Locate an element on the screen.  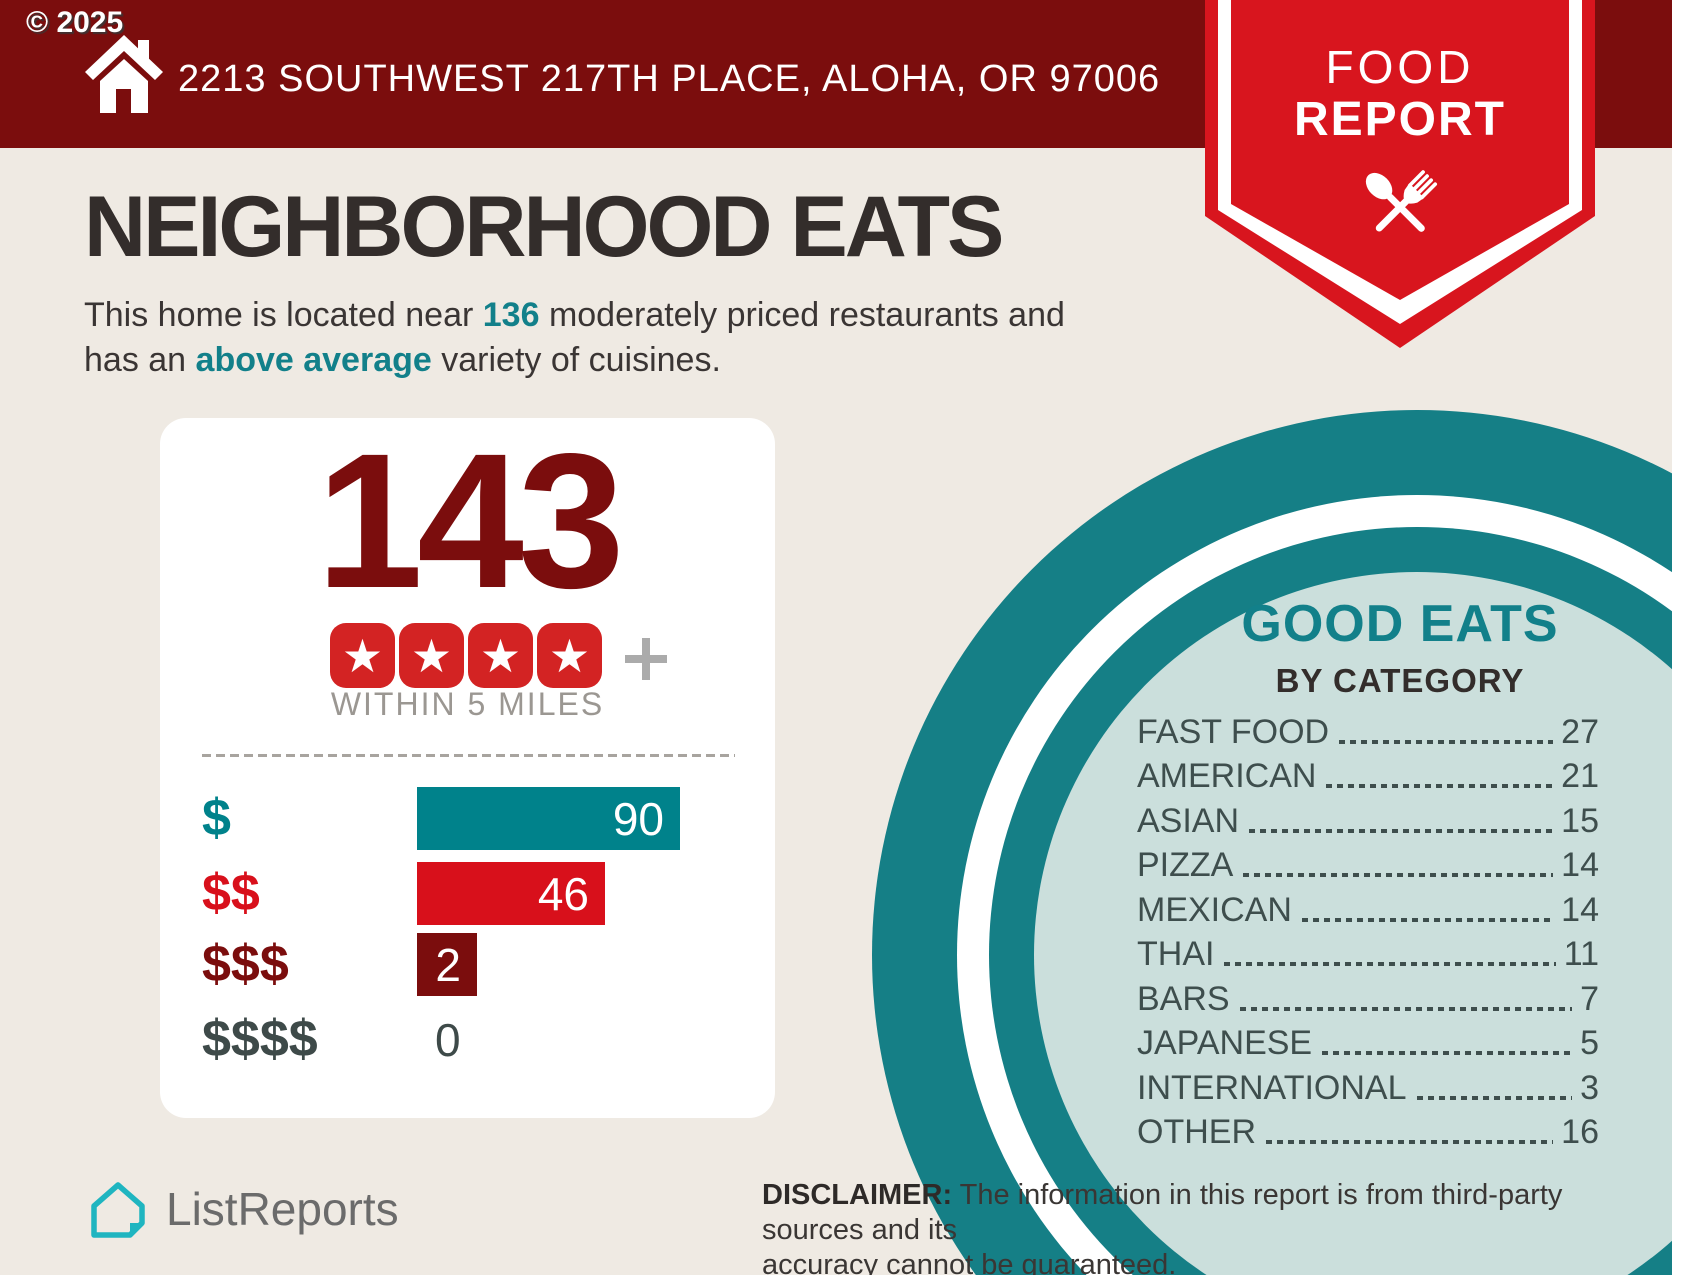
badge-label-report: REPORT is located at coordinates (1399, 119).